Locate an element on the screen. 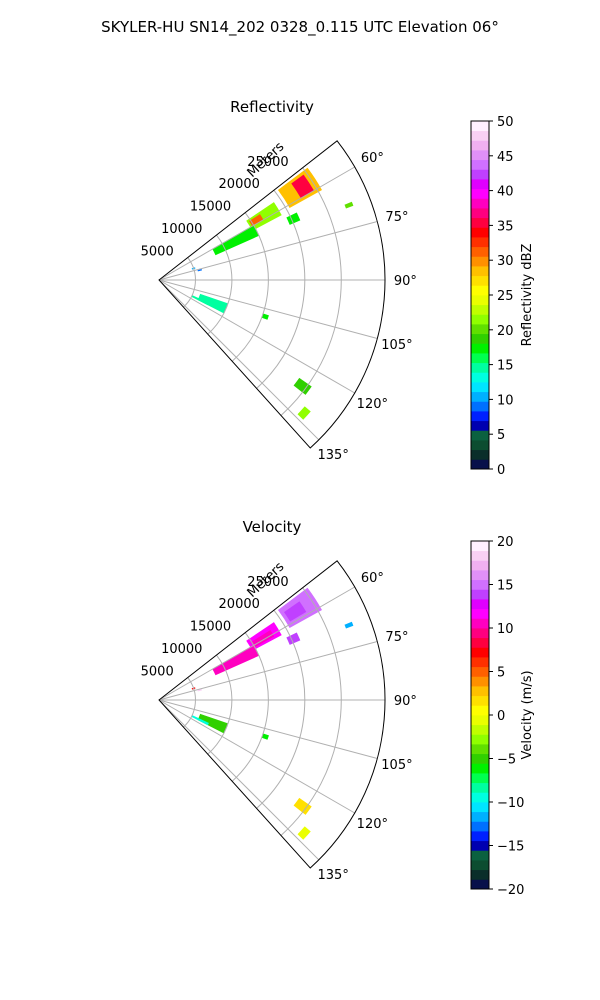  radial-tick-label: 10000 is located at coordinates (181, 649).